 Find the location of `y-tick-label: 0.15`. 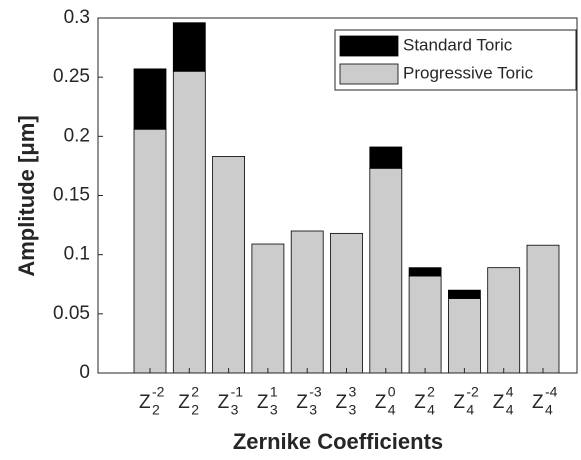

y-tick-label: 0.15 is located at coordinates (71, 195).